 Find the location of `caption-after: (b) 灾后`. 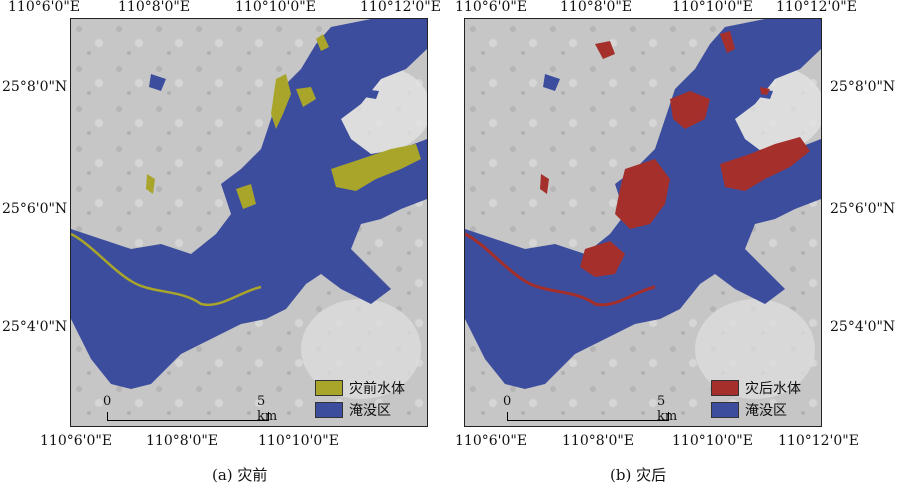

caption-after: (b) 灾后 is located at coordinates (638, 475).